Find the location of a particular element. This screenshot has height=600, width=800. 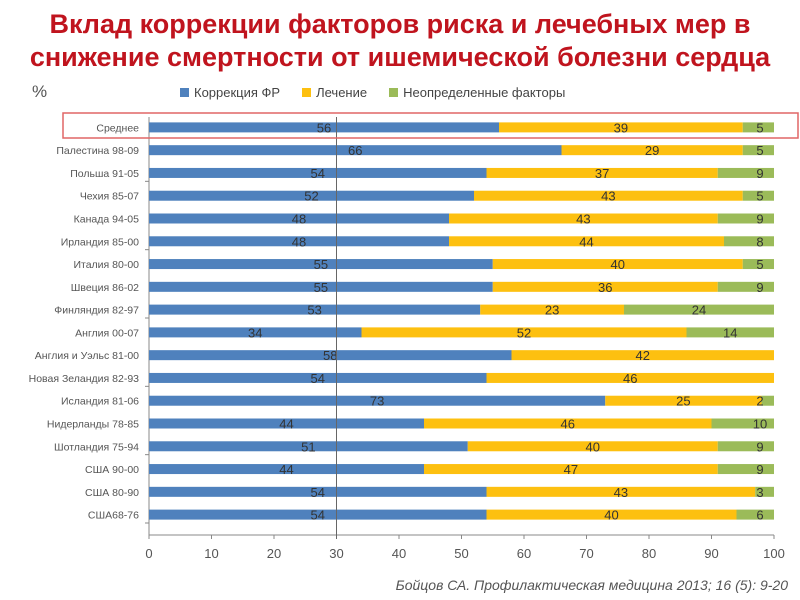

data-label: 55 is located at coordinates (321, 287).